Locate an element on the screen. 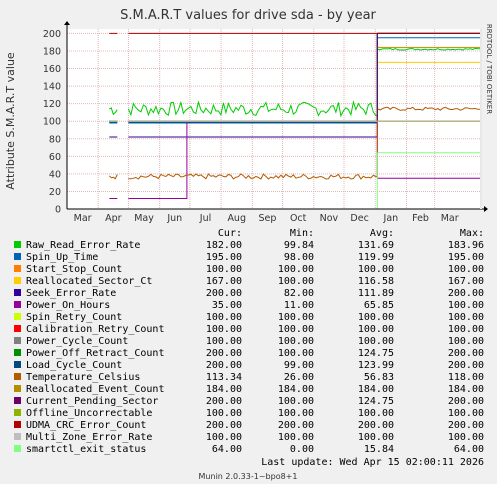 The height and width of the screenshot is (484, 497). y-tick-label: 120 is located at coordinates (52, 104).